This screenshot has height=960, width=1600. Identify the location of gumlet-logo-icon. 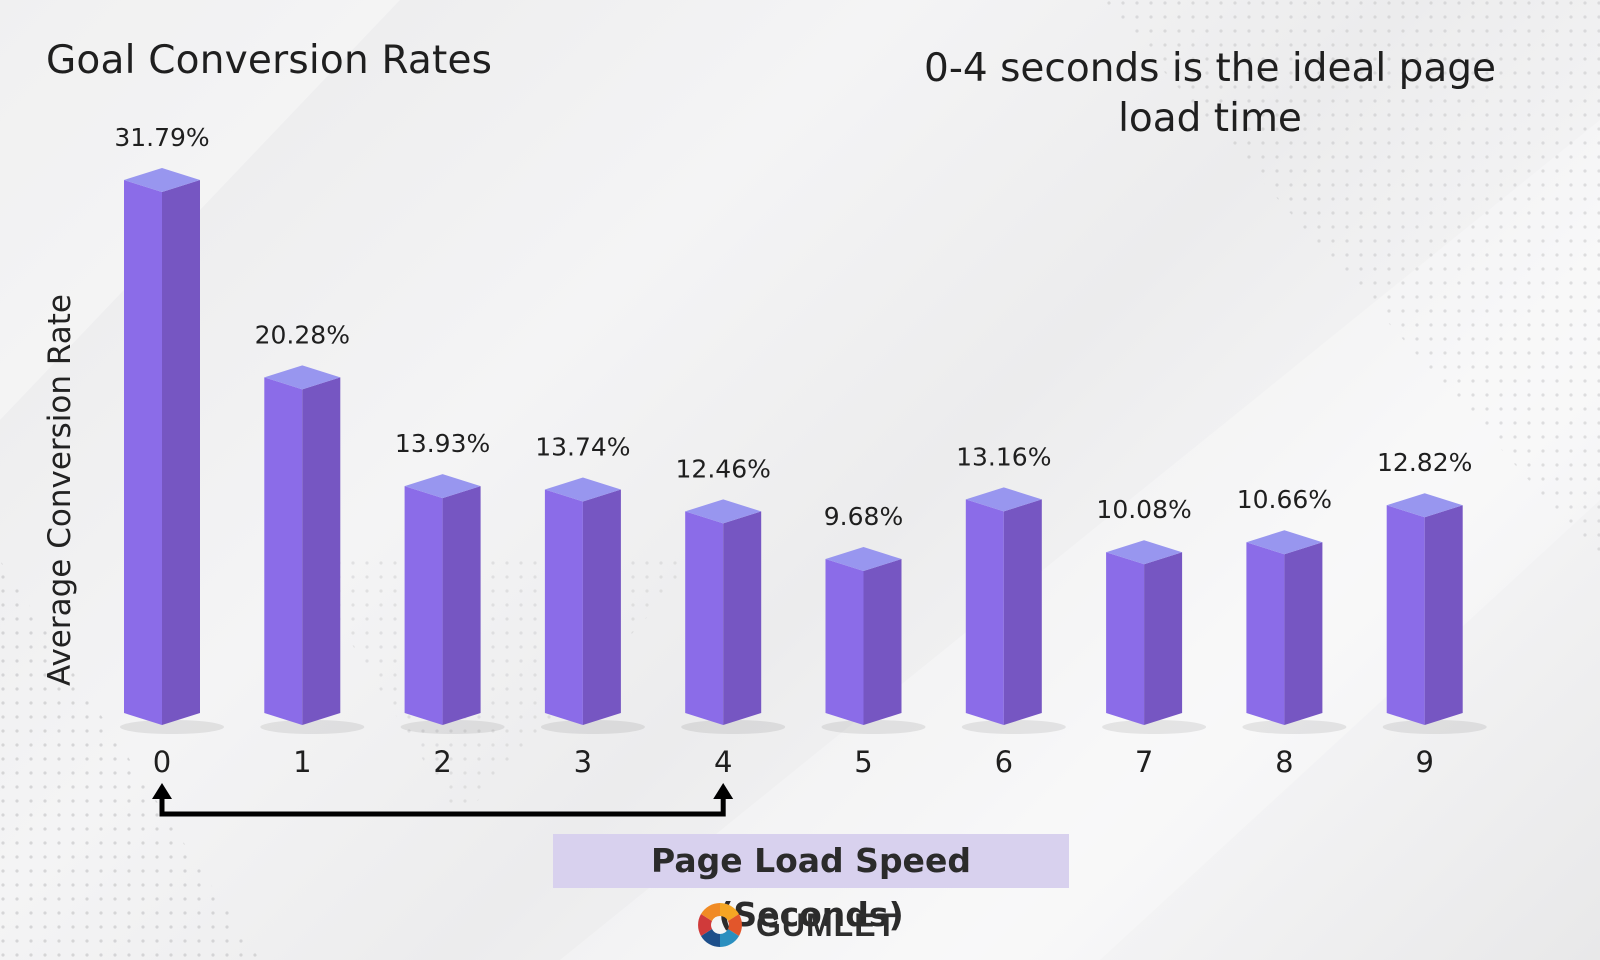
(720, 925).